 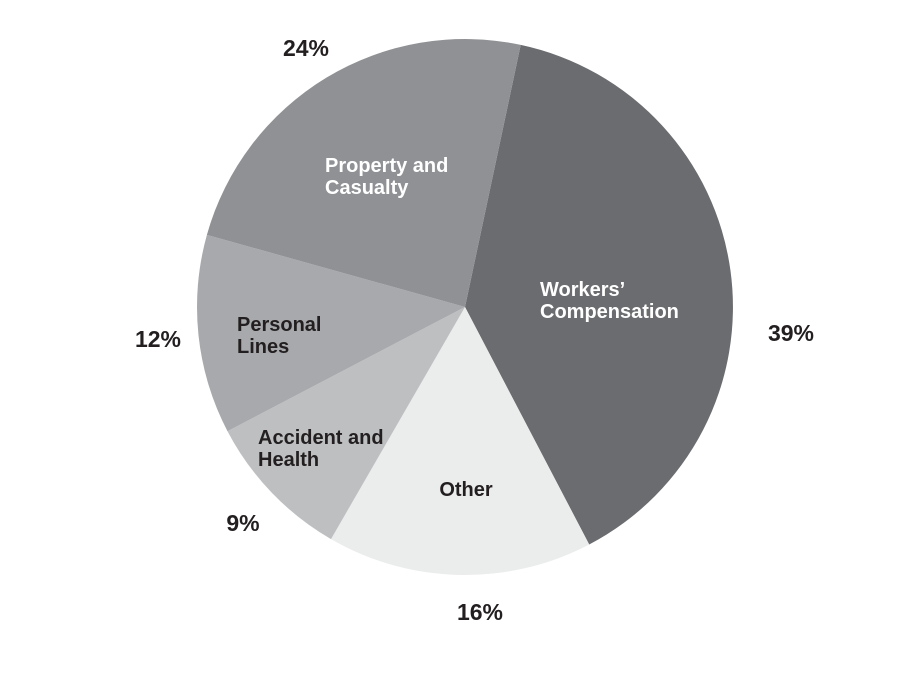 I want to click on pie-slice-personal-lines, so click(x=331, y=333).